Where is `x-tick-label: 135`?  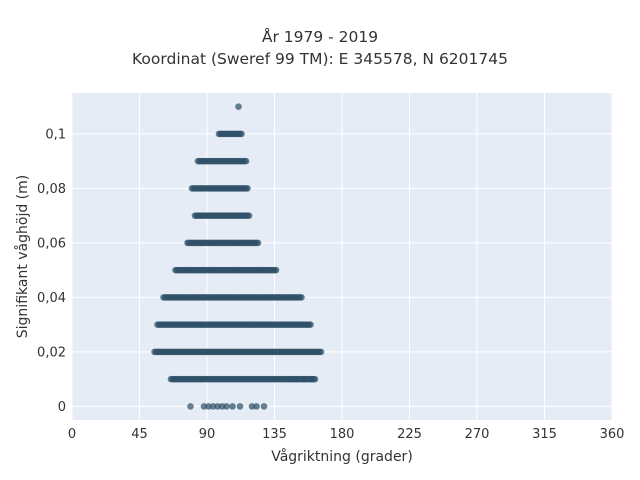 x-tick-label: 135 is located at coordinates (274, 434).